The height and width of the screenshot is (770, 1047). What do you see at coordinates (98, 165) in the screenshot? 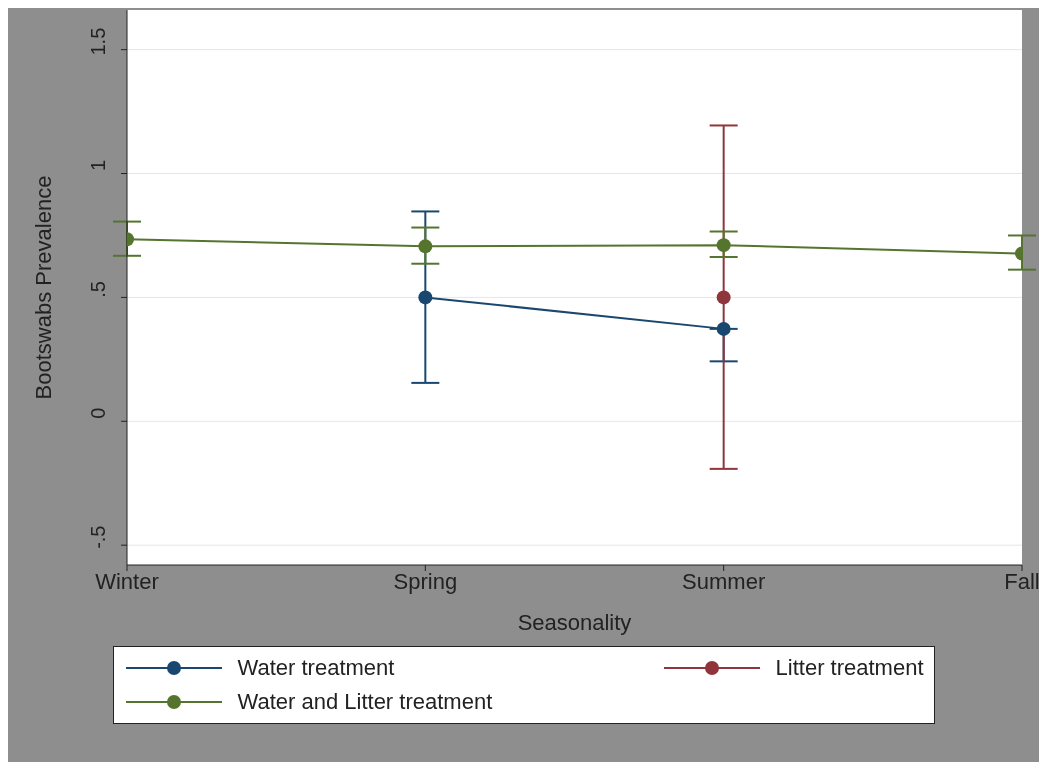
I see `y-tick-label: 1` at bounding box center [98, 165].